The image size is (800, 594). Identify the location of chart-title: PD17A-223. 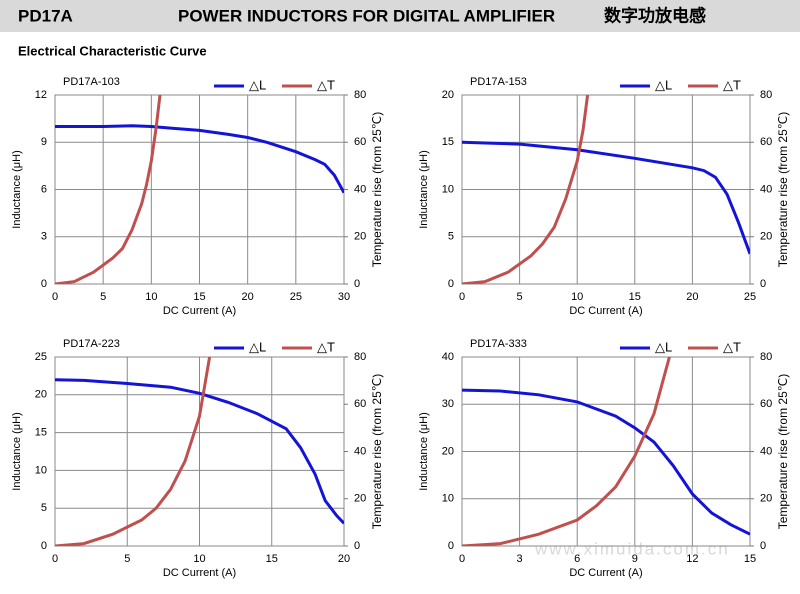
(91, 344).